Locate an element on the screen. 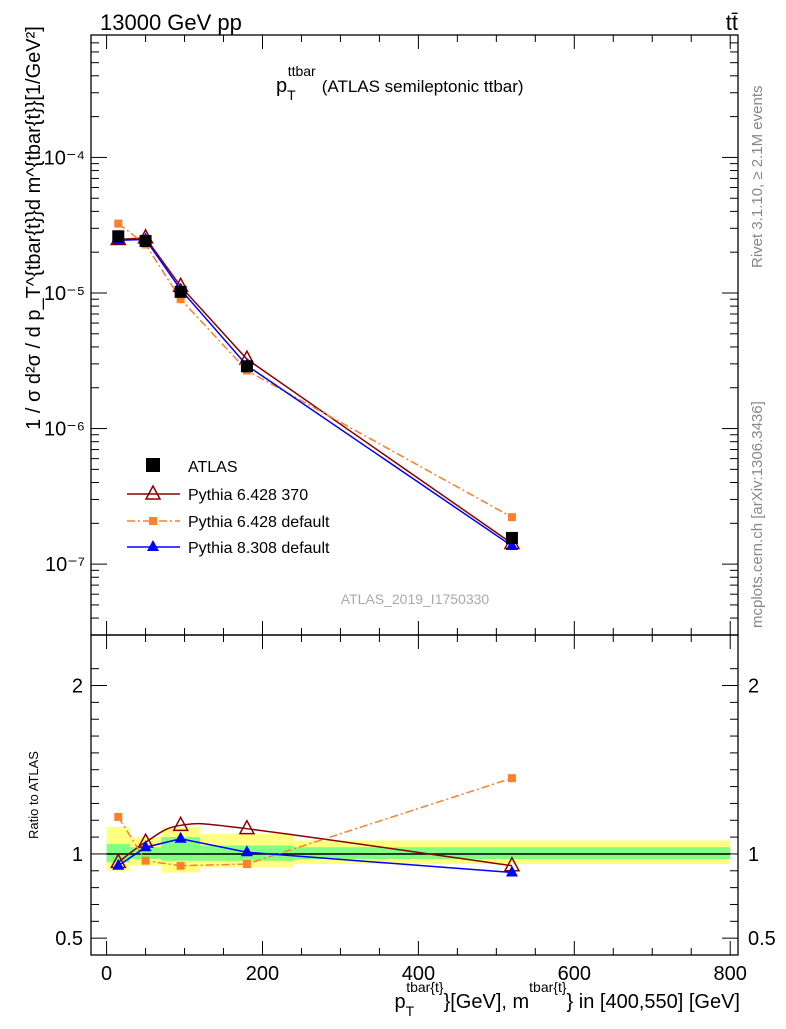 Image resolution: width=786 pixels, height=1029 pixels. legend-label-py6-default: Pythia 6.428 default is located at coordinates (259, 522).